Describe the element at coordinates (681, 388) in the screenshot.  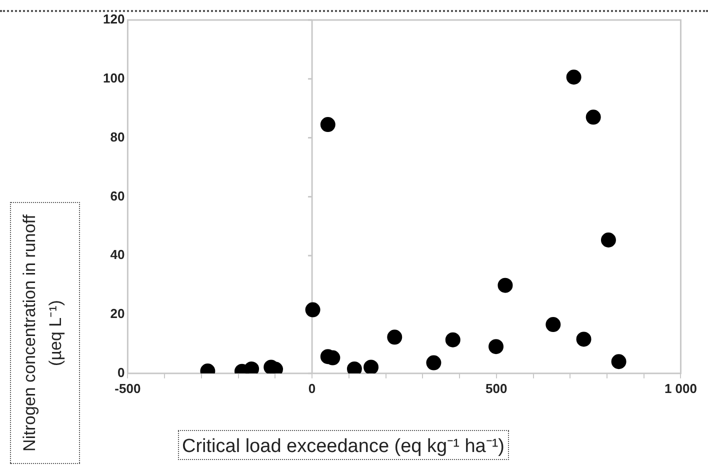
I see `x-tick-label: 1 000` at that location.